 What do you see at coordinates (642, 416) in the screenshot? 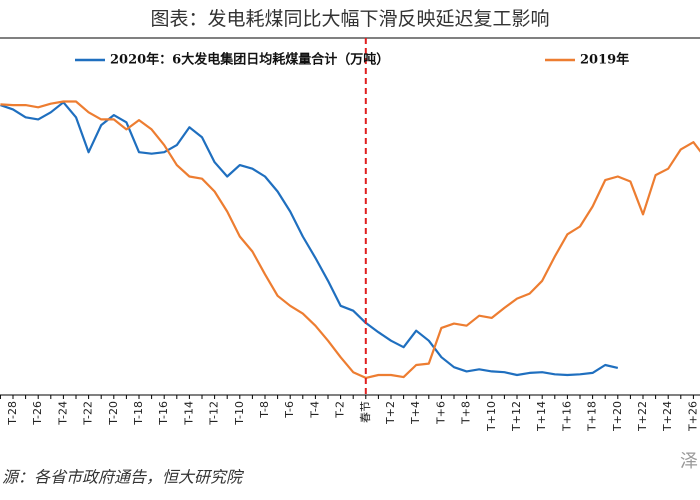
I see `x-tick-label: T+22` at bounding box center [642, 416].